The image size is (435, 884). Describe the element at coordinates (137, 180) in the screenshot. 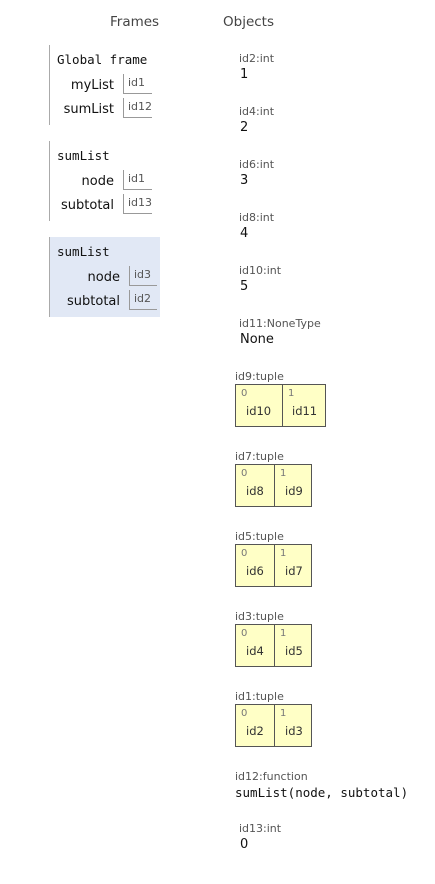

I see `var-ref-node: id1` at that location.